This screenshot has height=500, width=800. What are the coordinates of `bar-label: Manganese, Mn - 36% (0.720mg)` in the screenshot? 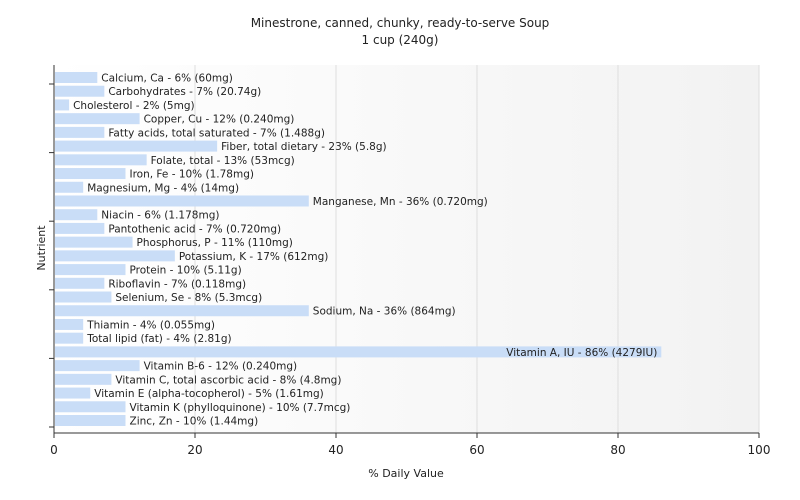 It's located at (400, 202).